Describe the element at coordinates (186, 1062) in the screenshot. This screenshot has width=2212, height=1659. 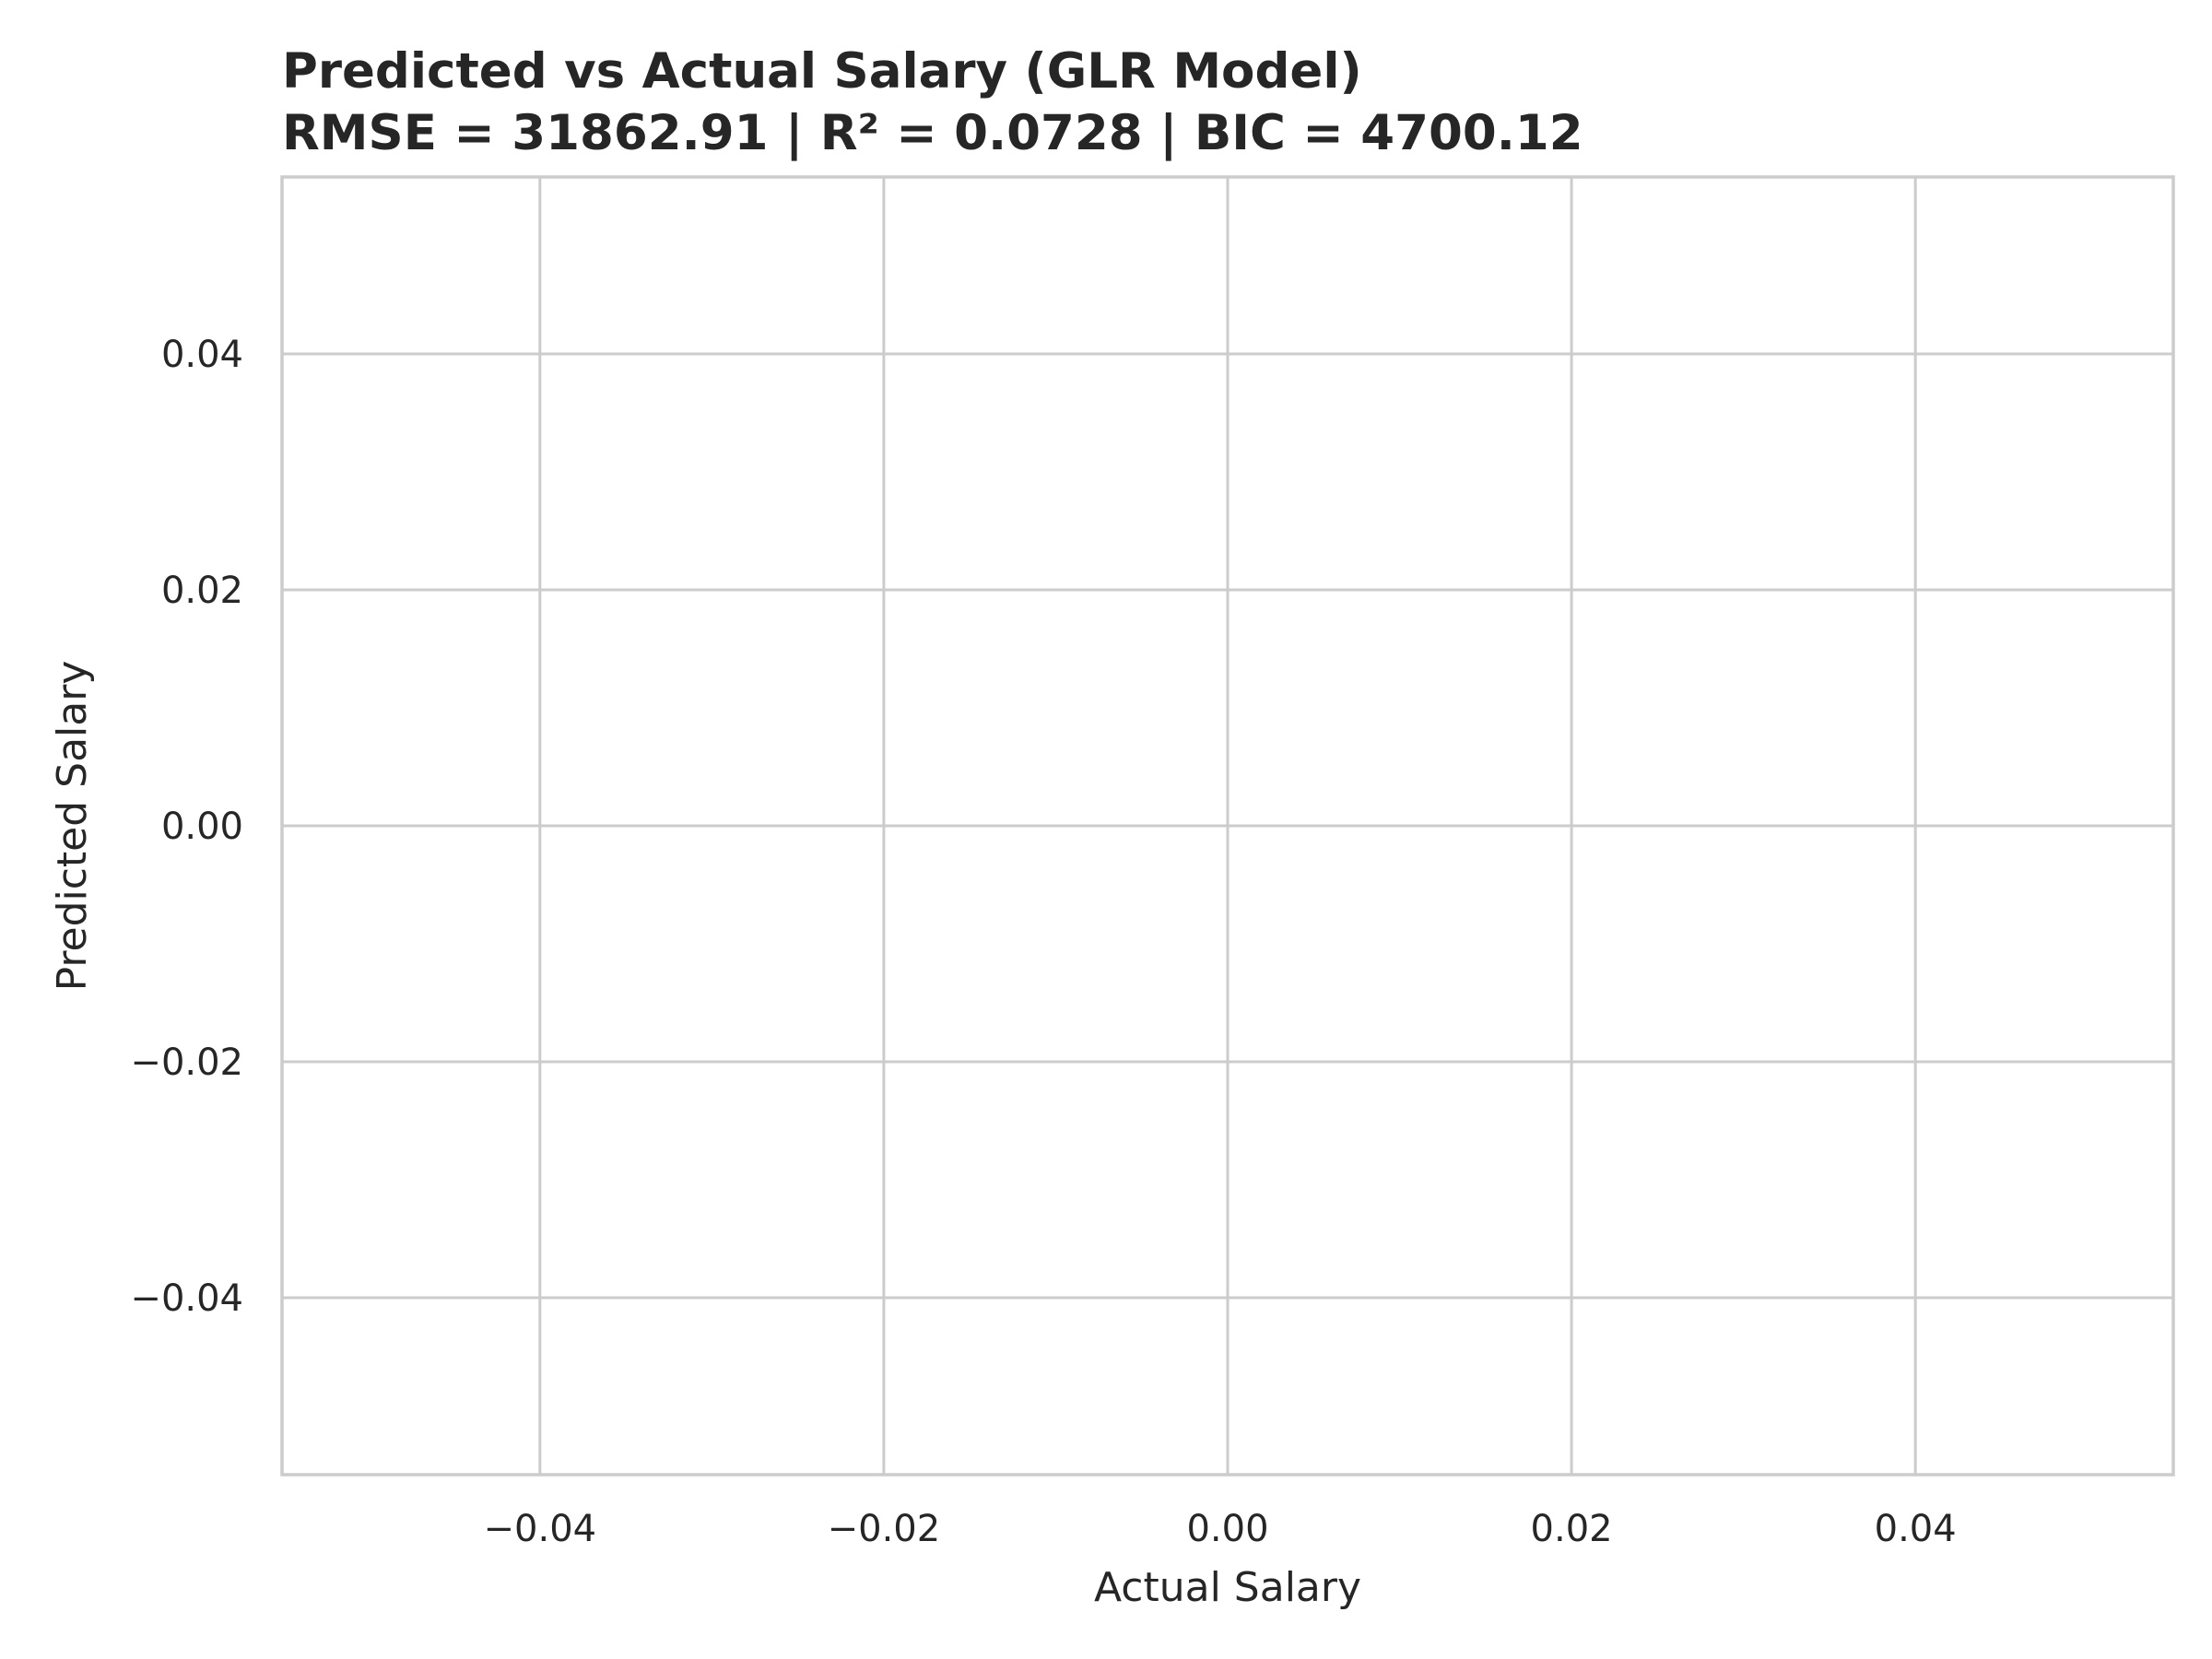
I see `y-tick-label: −0.02` at that location.